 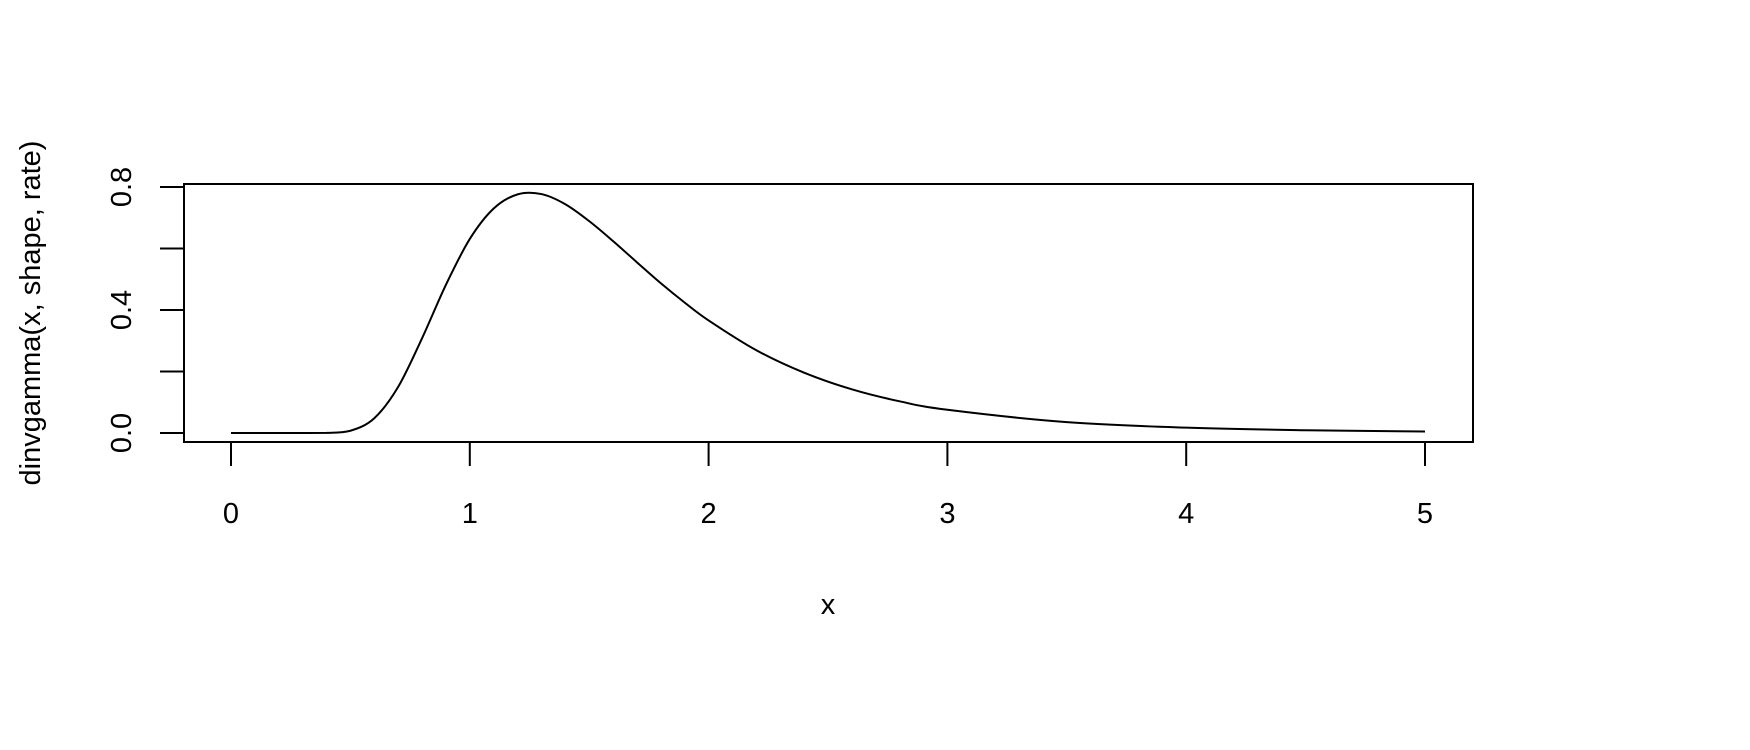 What do you see at coordinates (31, 313) in the screenshot?
I see `y-axis-label: dinvgamma(x, shape, rate)` at bounding box center [31, 313].